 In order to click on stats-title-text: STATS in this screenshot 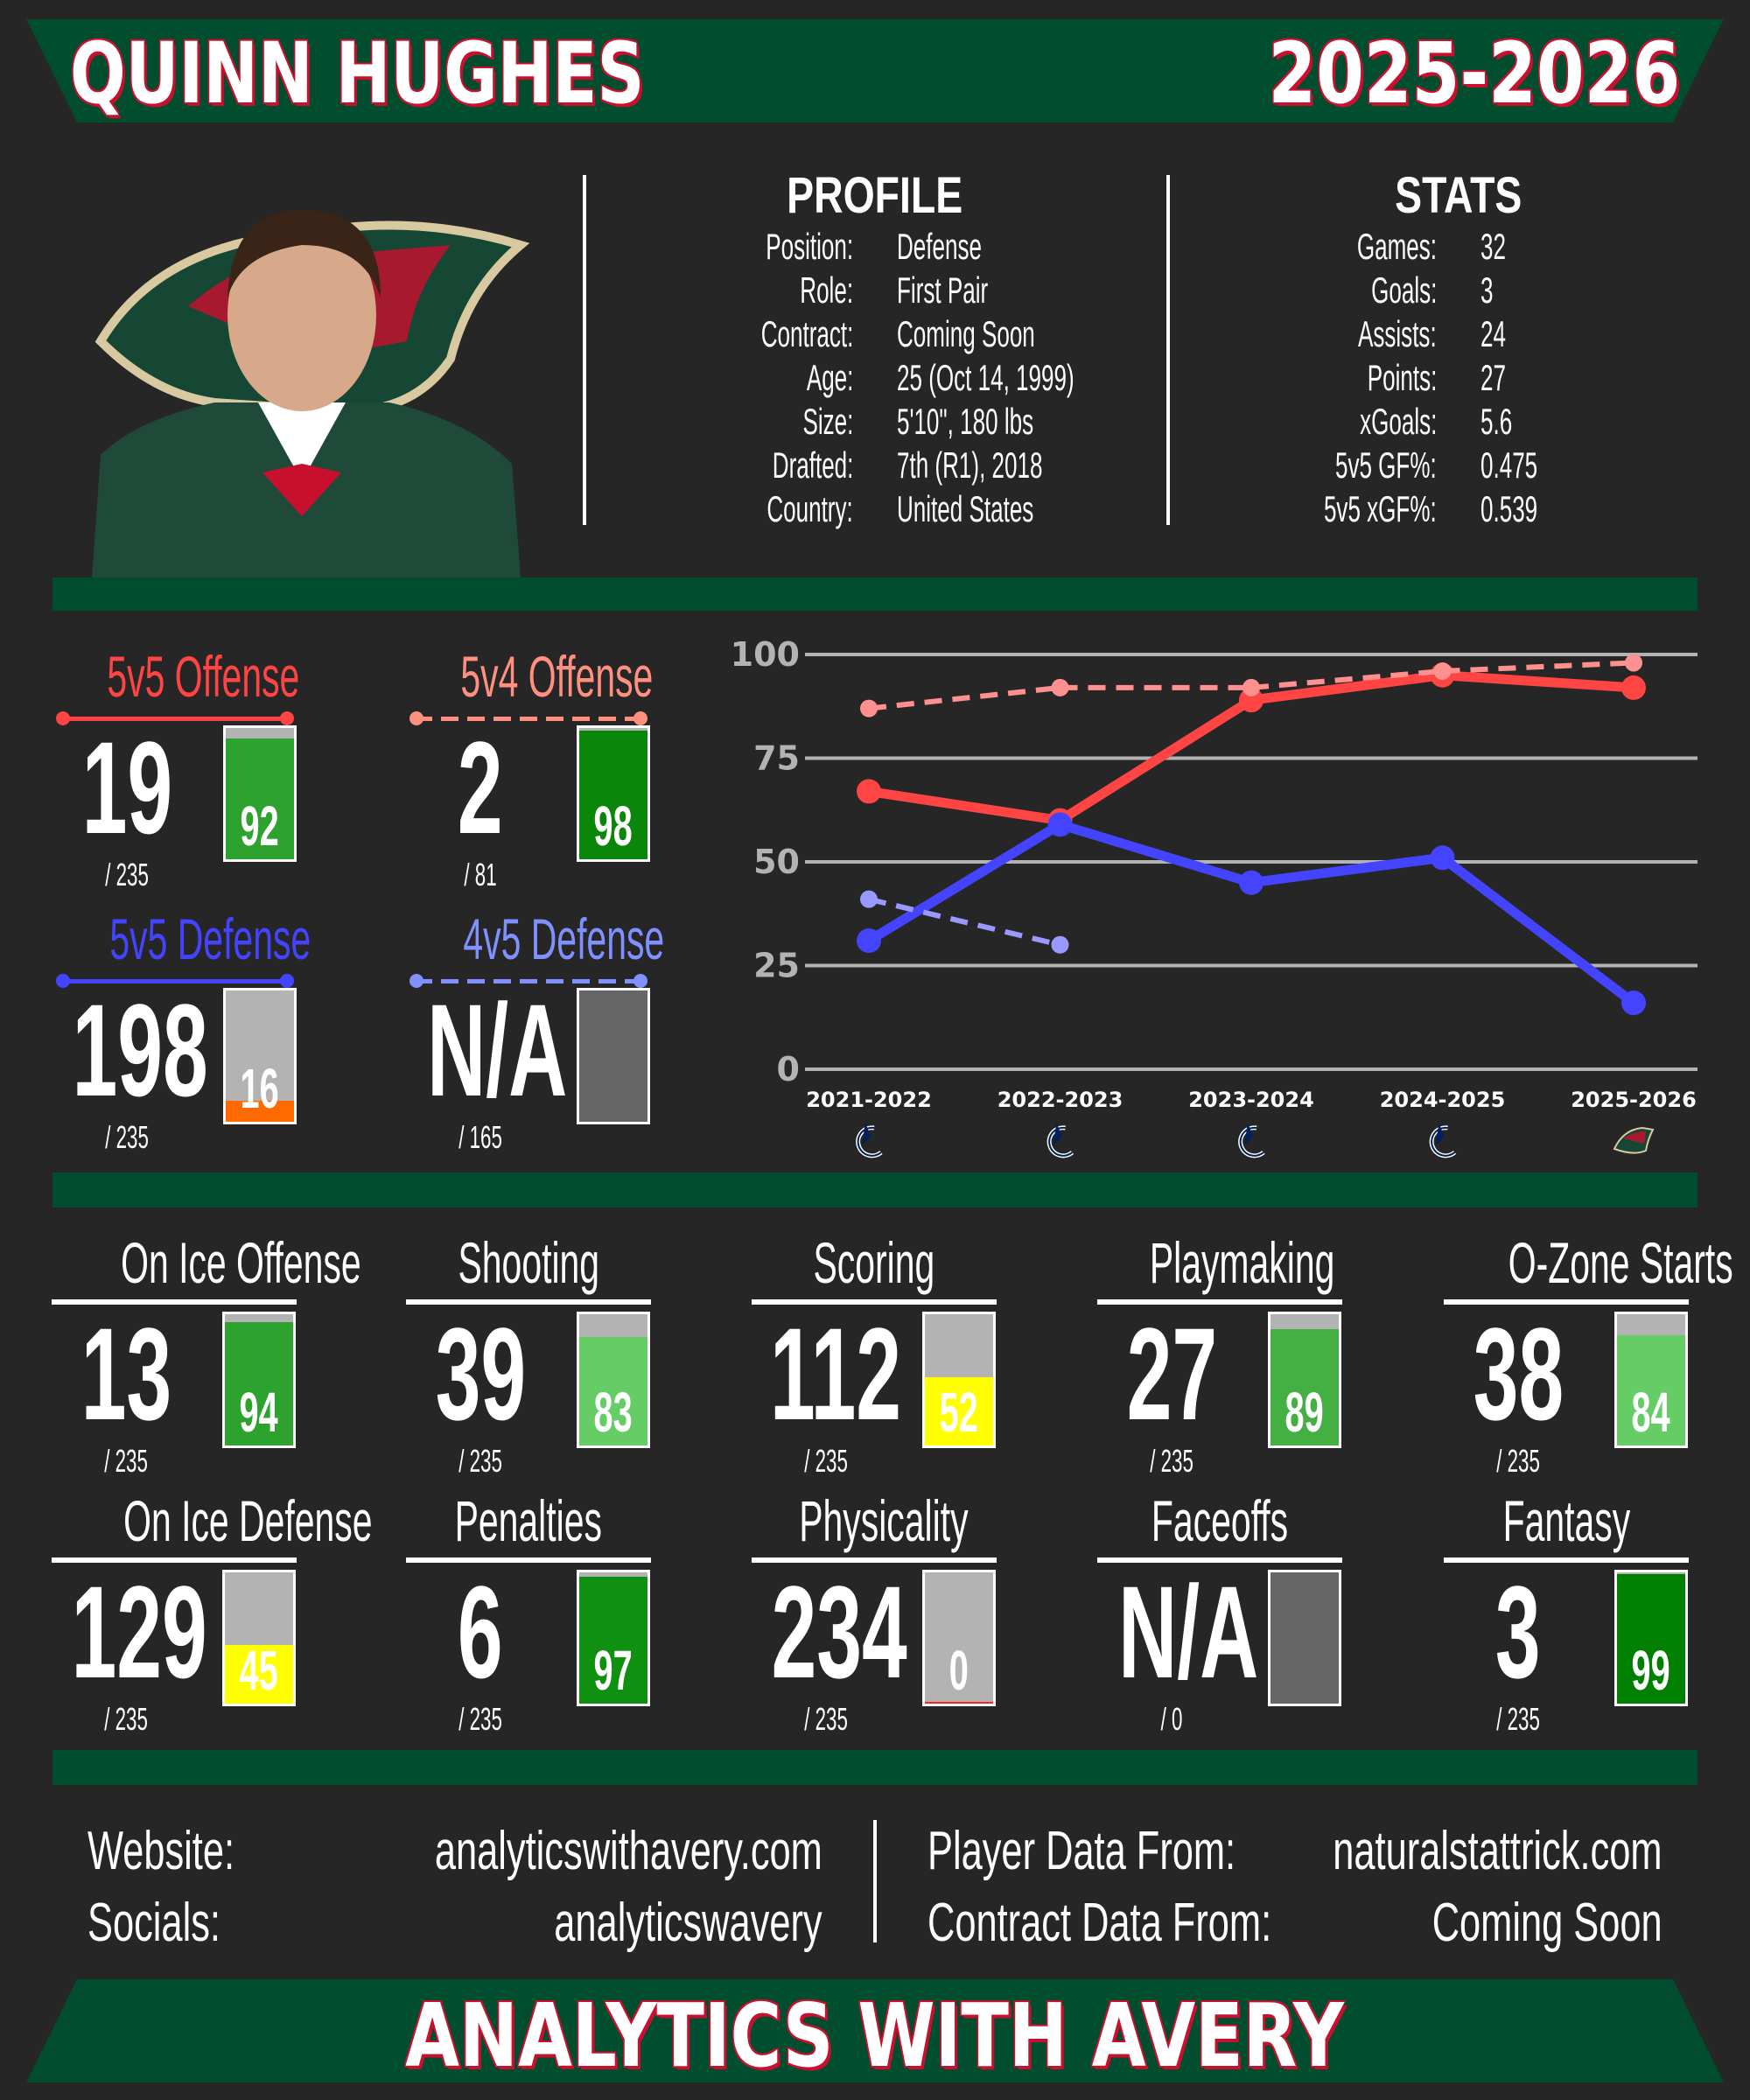, I will do `click(1458, 195)`.